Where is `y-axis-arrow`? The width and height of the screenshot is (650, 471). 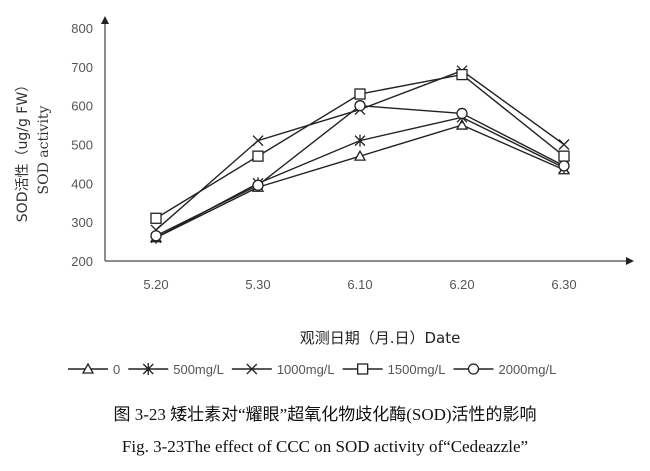 y-axis-arrow is located at coordinates (105, 20).